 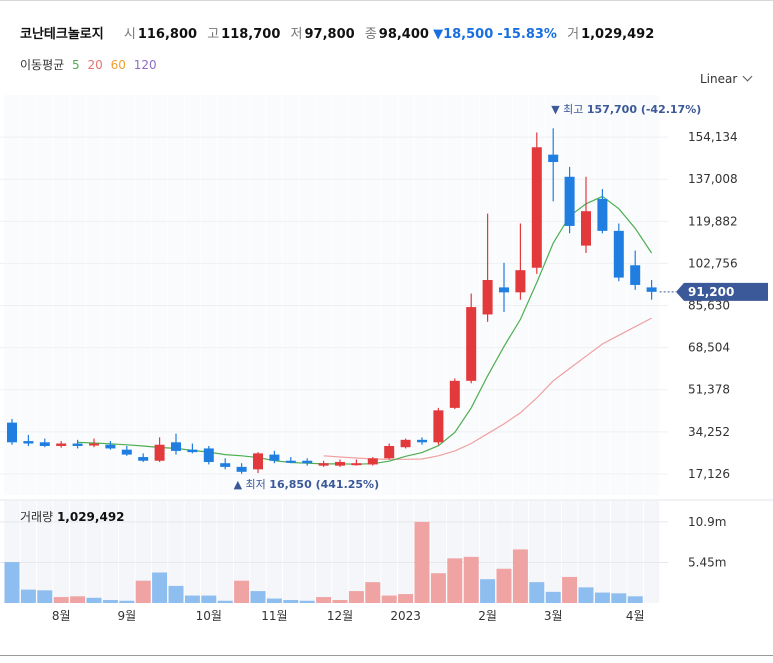 What do you see at coordinates (709, 390) in the screenshot?
I see `price-tick-label: 51,378` at bounding box center [709, 390].